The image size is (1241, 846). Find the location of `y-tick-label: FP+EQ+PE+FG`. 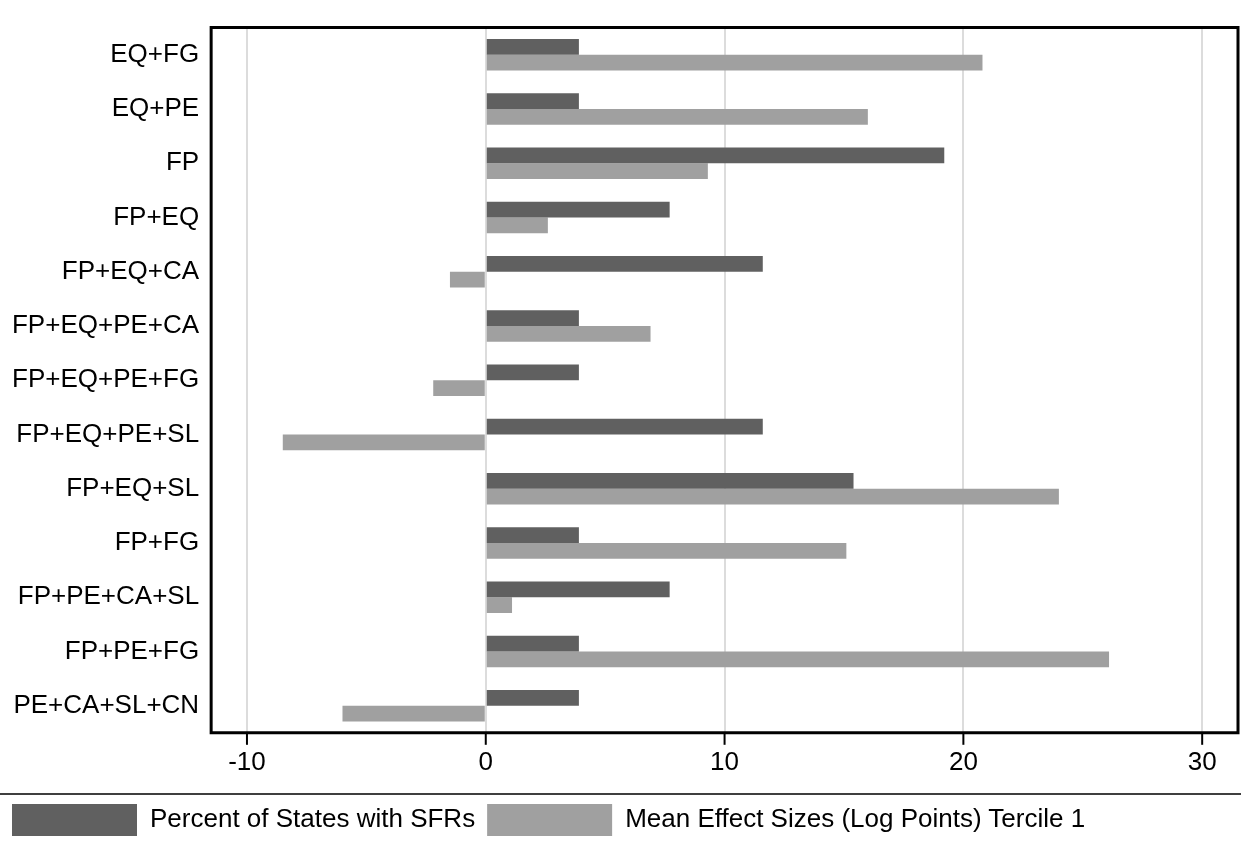

y-tick-label: FP+EQ+PE+FG is located at coordinates (106, 378).